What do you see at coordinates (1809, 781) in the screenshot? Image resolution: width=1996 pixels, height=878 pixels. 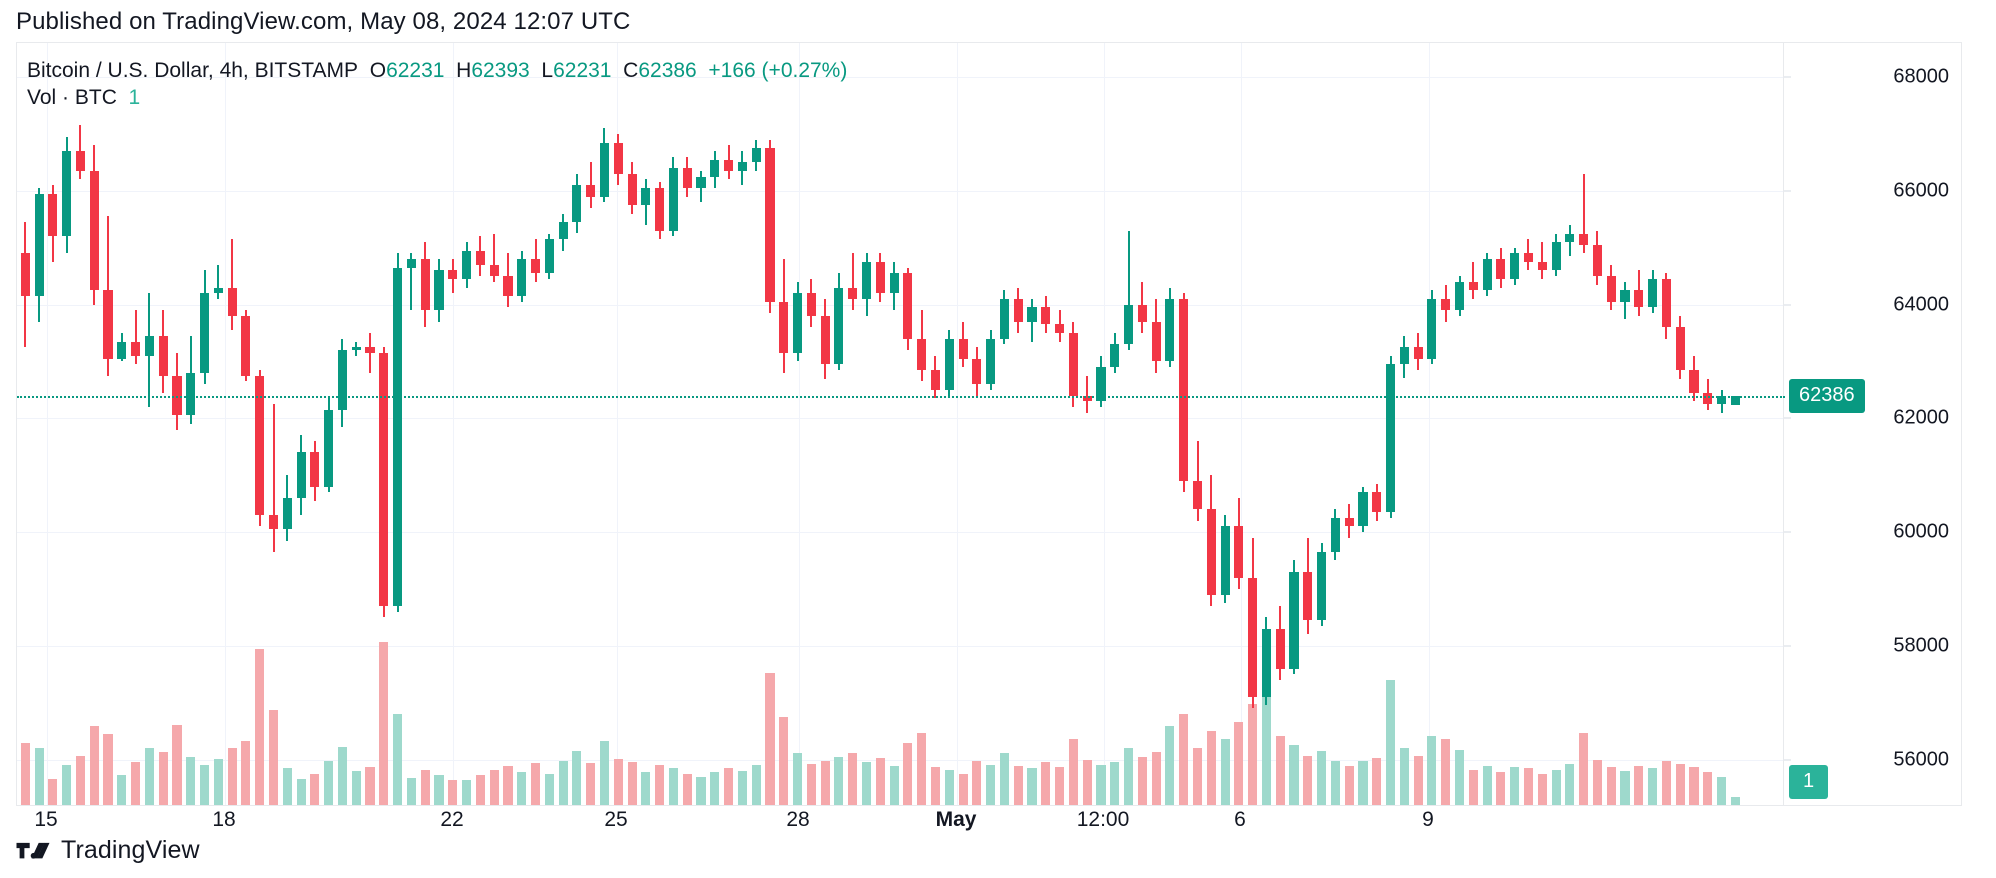 I see `volume-value-tag: 1` at bounding box center [1809, 781].